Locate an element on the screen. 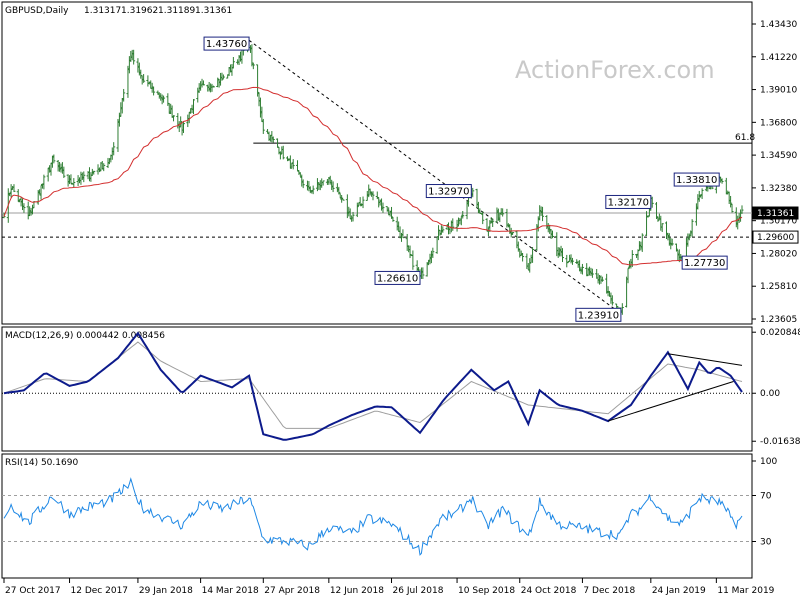 The image size is (800, 600). price-annotation-label: 1.23910 is located at coordinates (598, 315).